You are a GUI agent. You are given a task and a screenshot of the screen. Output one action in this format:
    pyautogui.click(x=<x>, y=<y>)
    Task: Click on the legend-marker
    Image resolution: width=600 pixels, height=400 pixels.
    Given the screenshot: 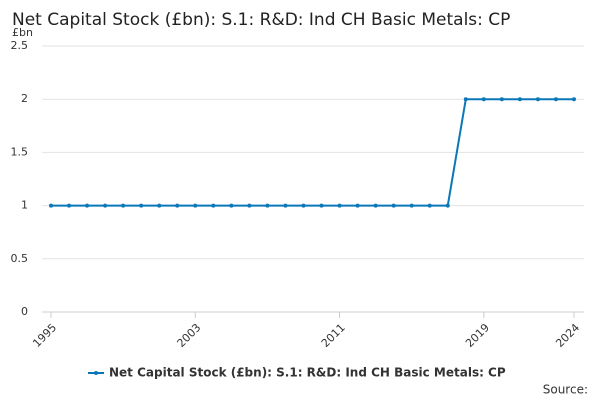 What is the action you would take?
    pyautogui.click(x=96, y=373)
    